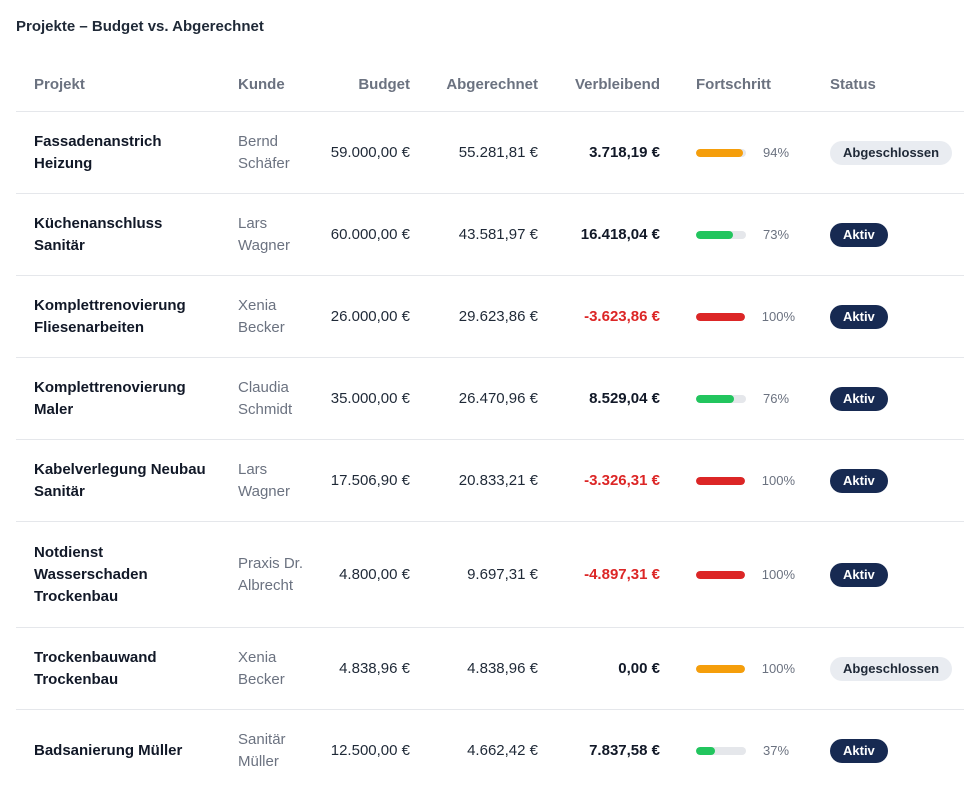  Describe the element at coordinates (370, 234) in the screenshot. I see `budget-value: 60.000,00 €` at that location.